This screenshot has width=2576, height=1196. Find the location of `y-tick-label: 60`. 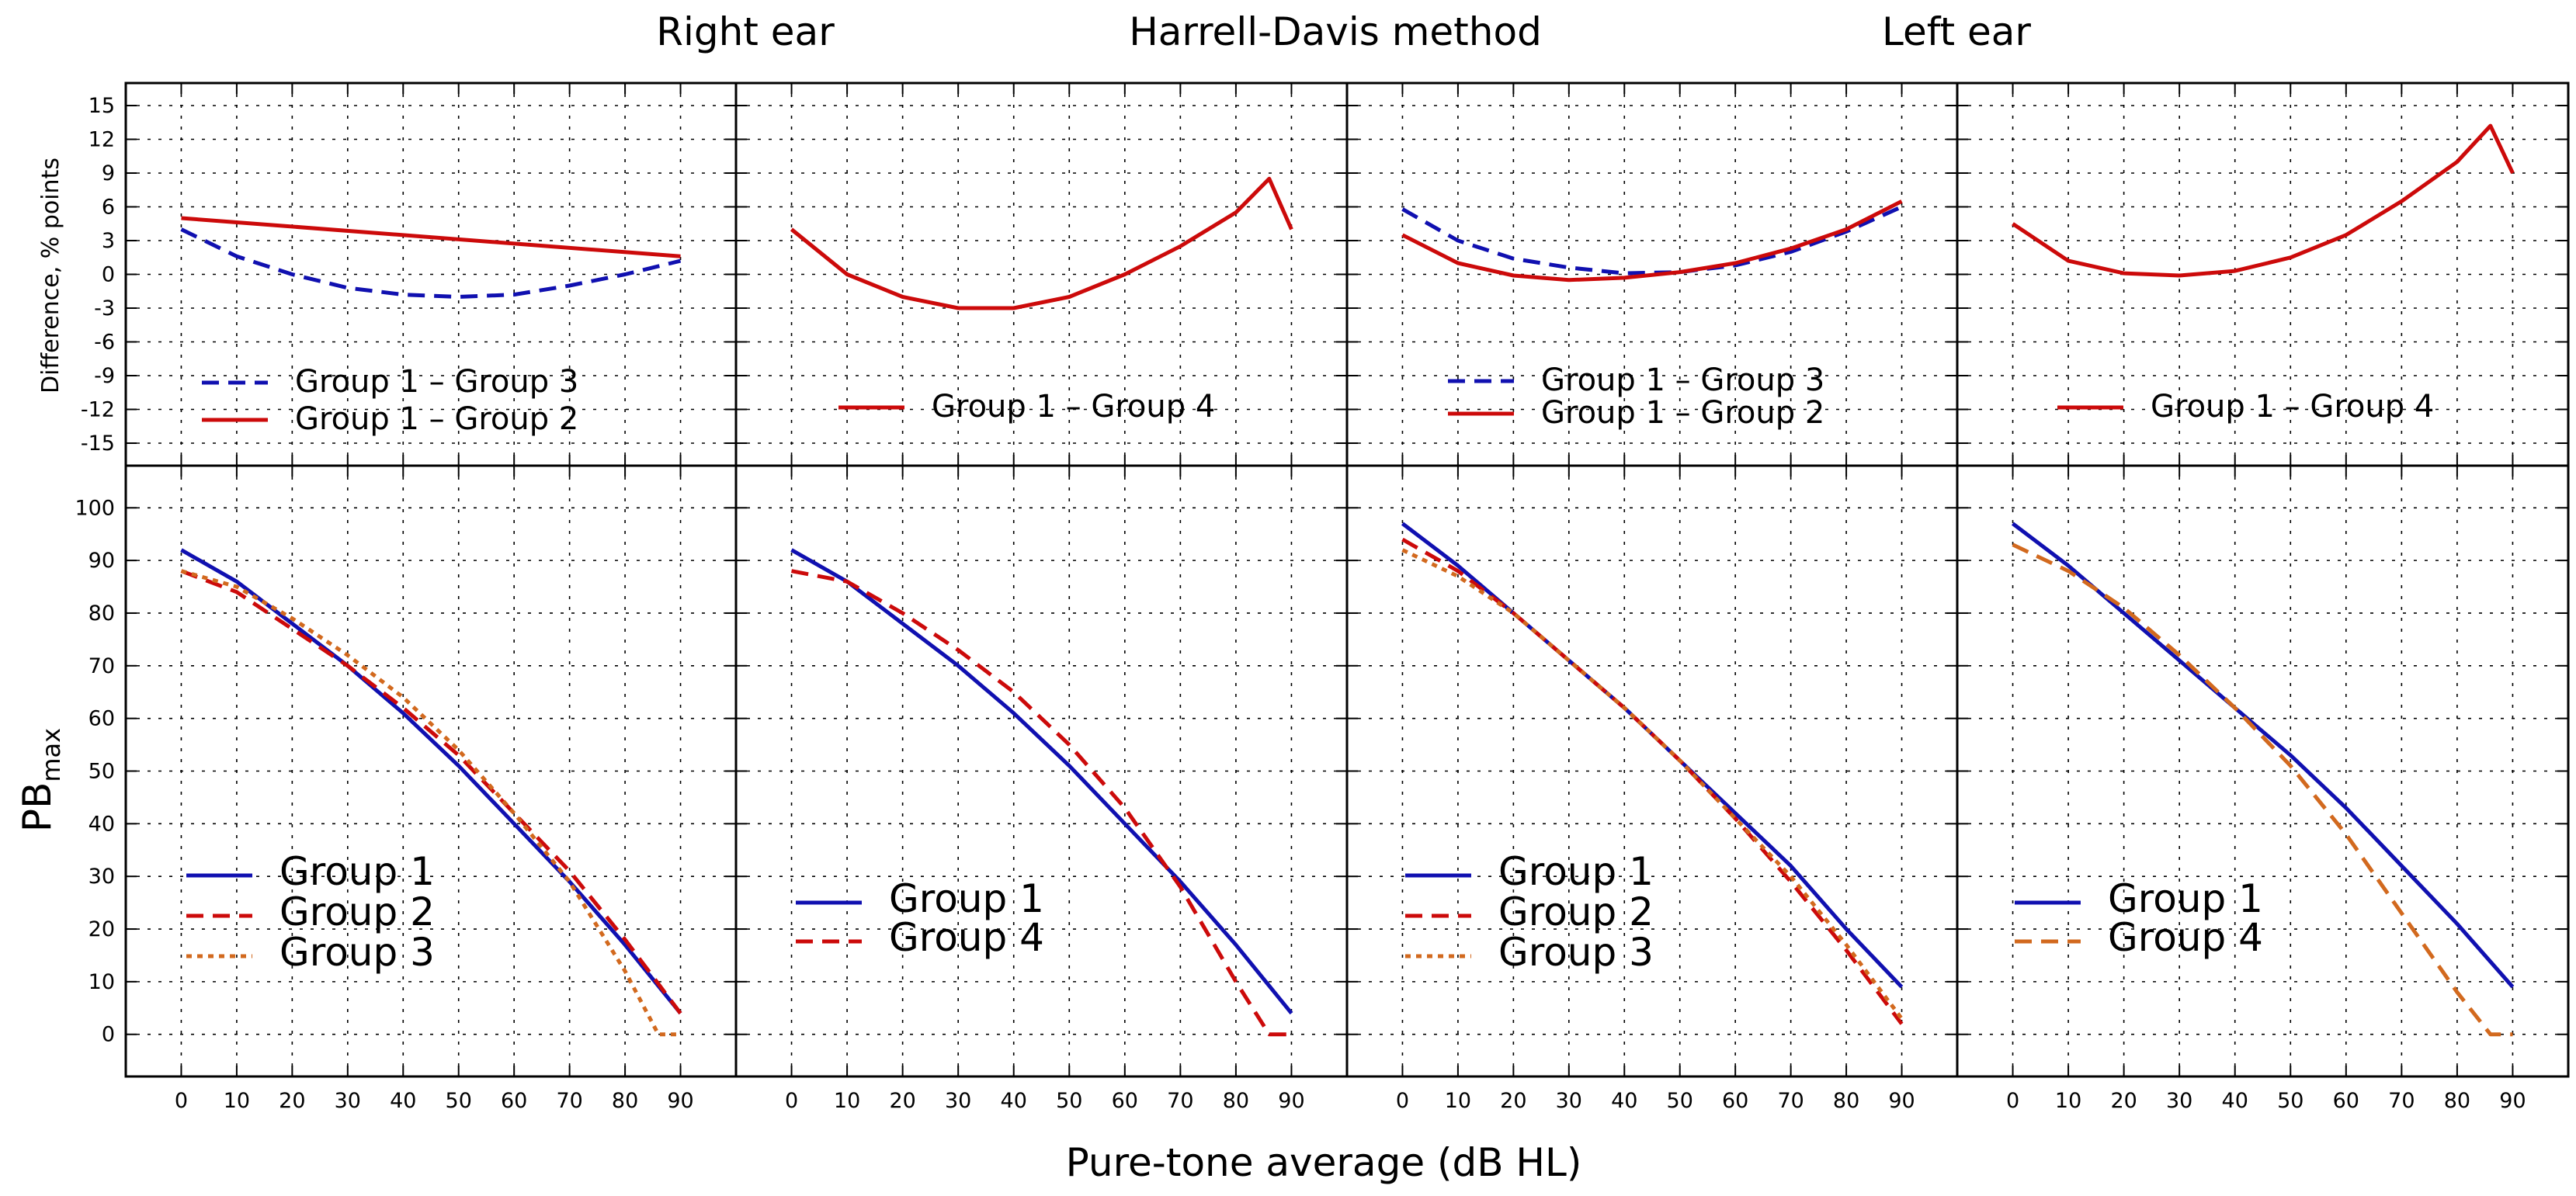

y-tick-label: 60 is located at coordinates (102, 719).